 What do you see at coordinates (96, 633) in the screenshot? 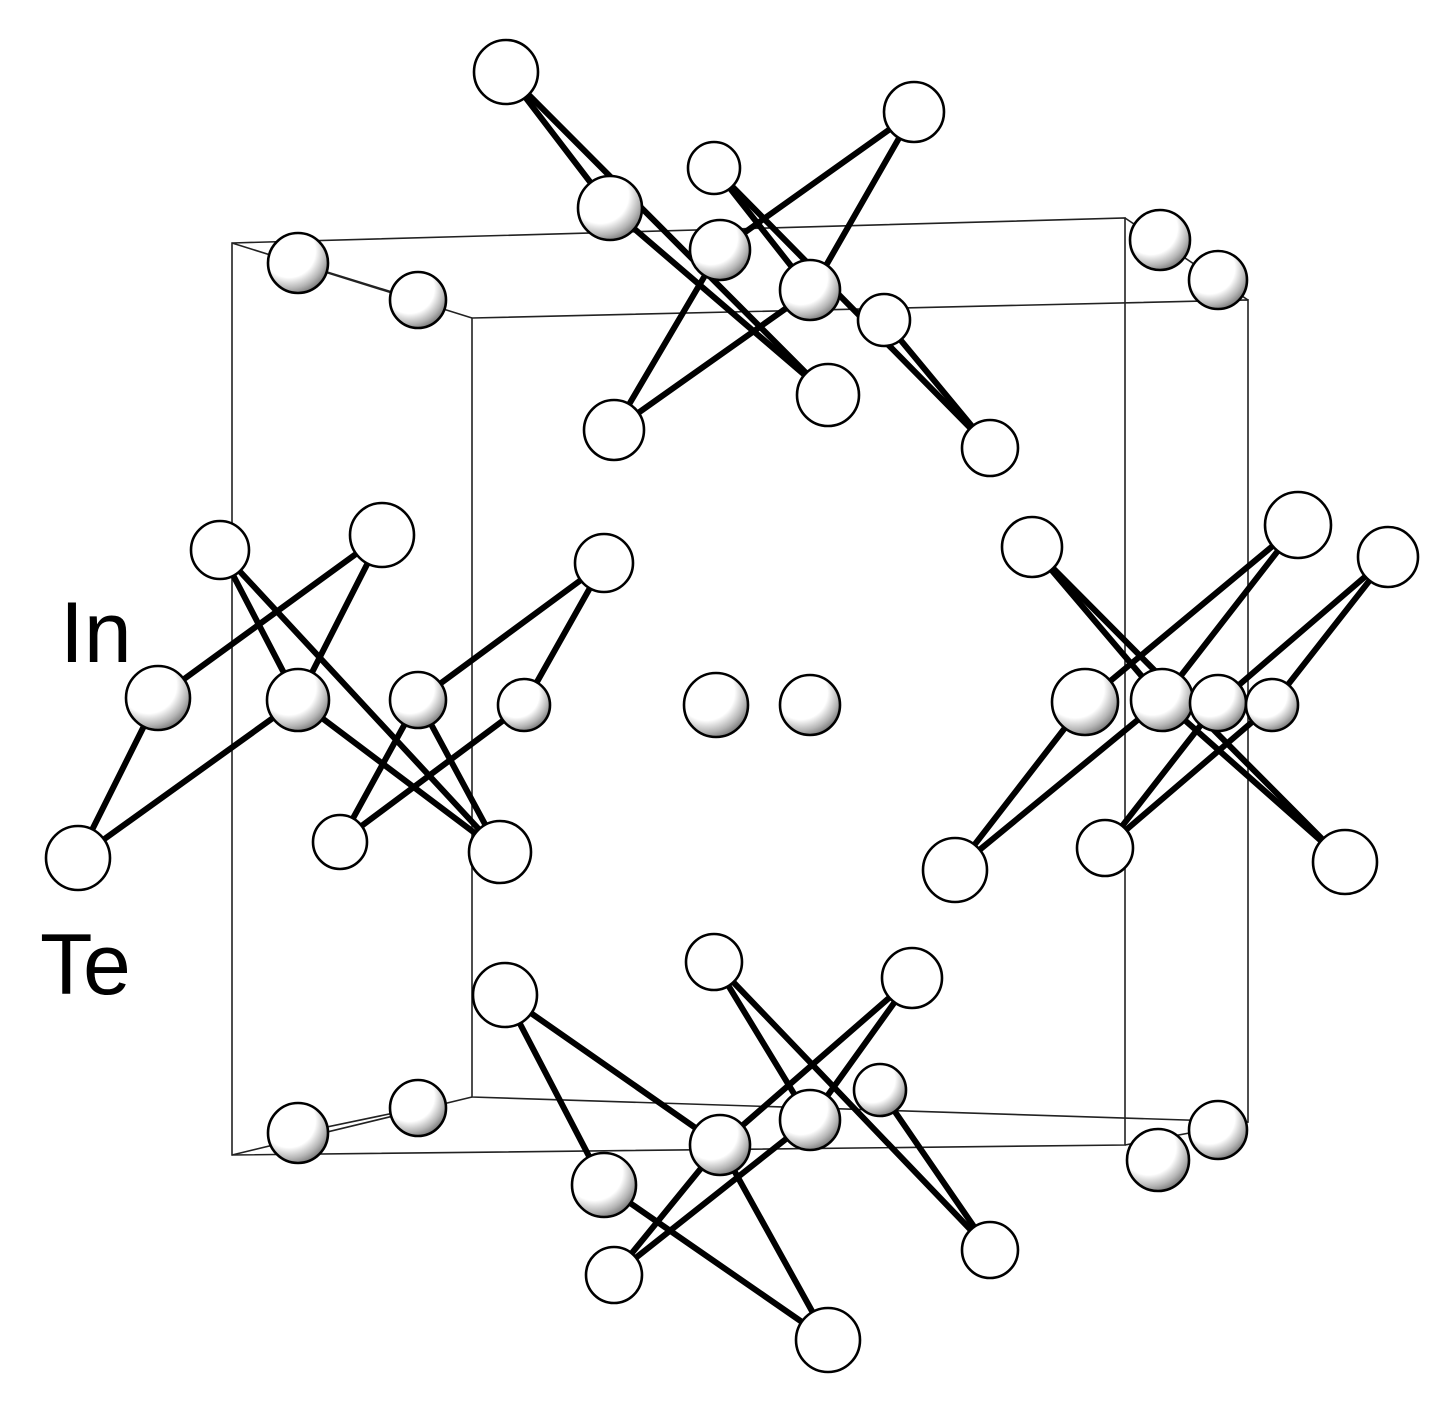
I see `label-indium: In` at bounding box center [96, 633].